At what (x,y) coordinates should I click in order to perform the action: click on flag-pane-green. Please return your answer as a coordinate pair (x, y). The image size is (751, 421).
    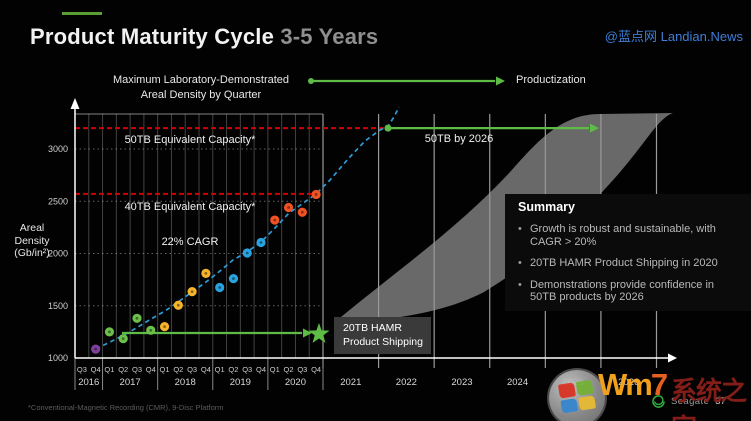
    Looking at the image, I should click on (584, 387).